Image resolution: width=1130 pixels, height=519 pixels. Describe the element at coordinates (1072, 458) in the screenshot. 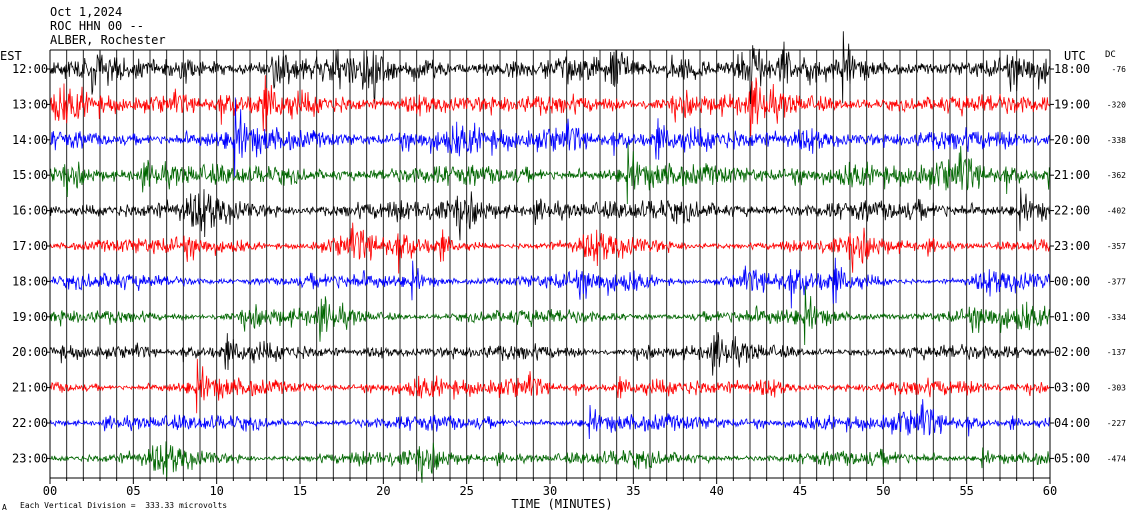

I see `utc-time-label: 05:00` at that location.